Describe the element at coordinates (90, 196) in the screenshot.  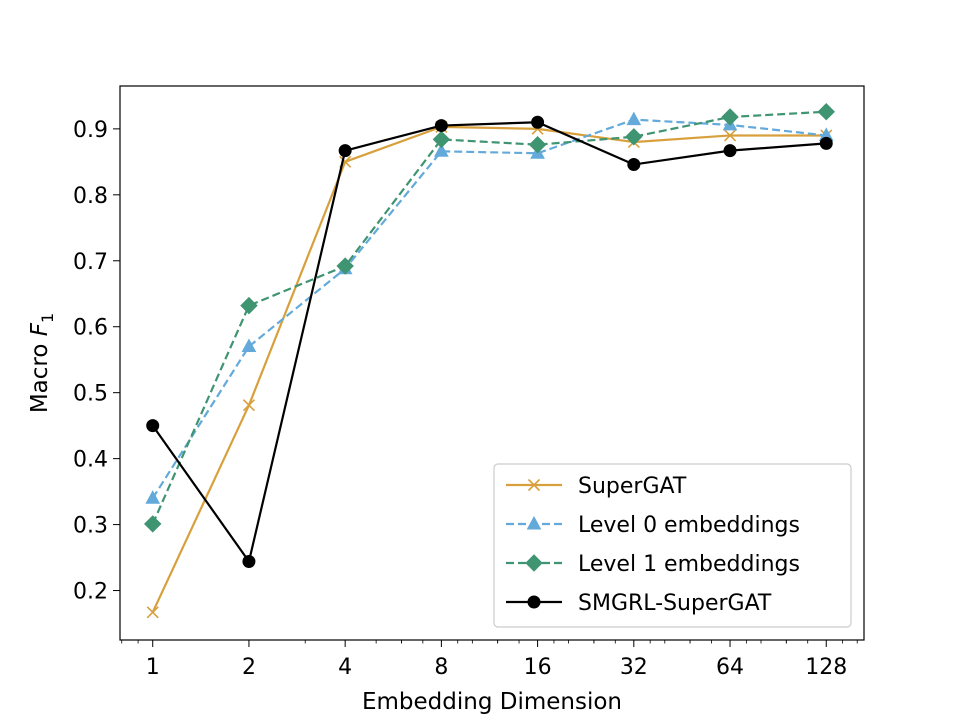
I see `y-tick-label: 0.8` at that location.